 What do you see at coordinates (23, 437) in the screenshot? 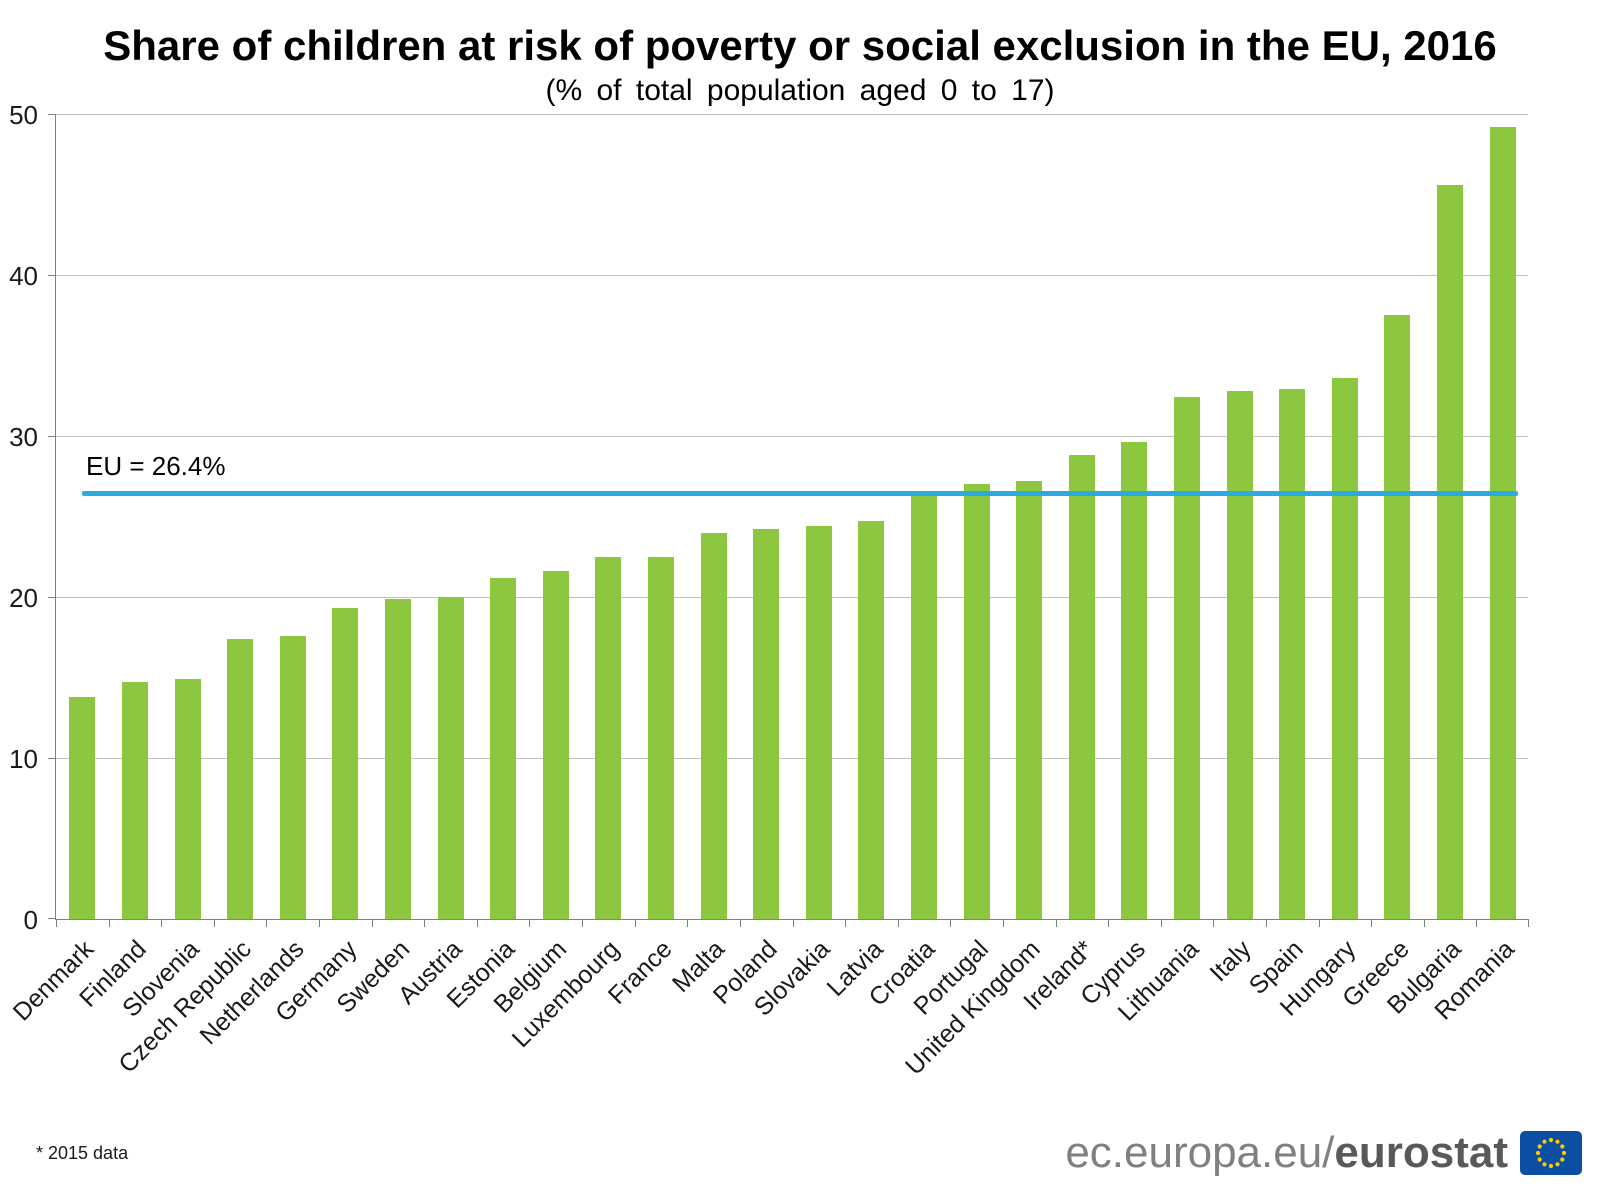
I see `y-axis-tick-label-30: 30` at bounding box center [23, 437].